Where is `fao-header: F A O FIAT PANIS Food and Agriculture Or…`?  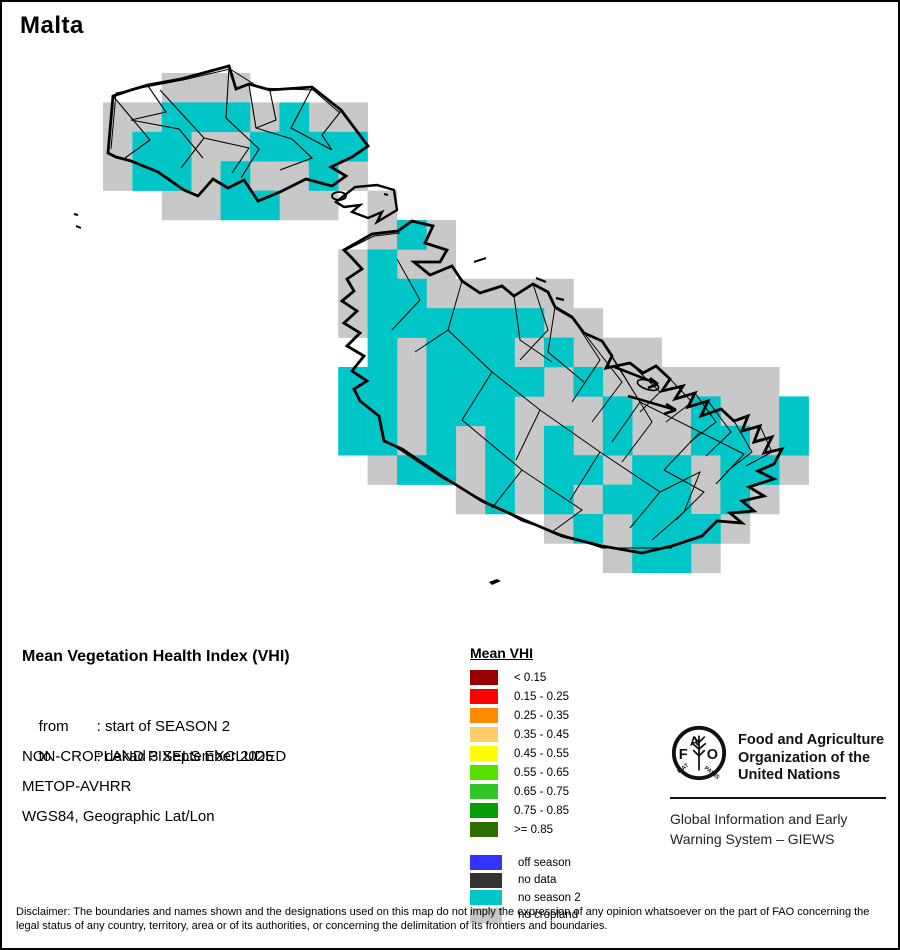
fao-header: F A O FIAT PANIS Food and Agriculture Or… is located at coordinates (781, 754).